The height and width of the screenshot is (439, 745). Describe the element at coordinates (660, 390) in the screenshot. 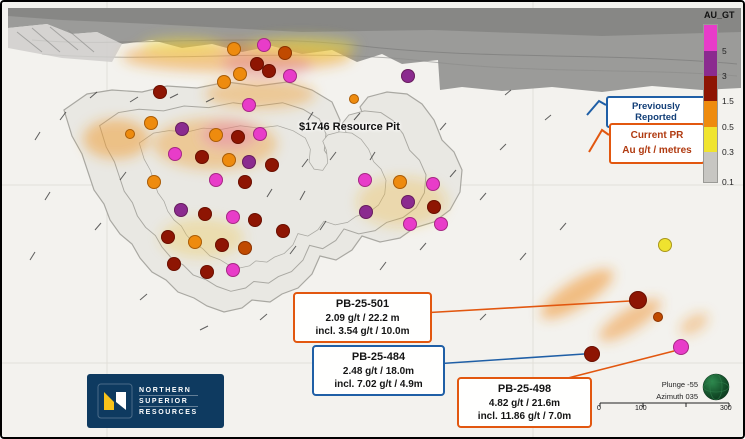

I see `view-orientation: Plunge -55 Azimuth 035` at that location.